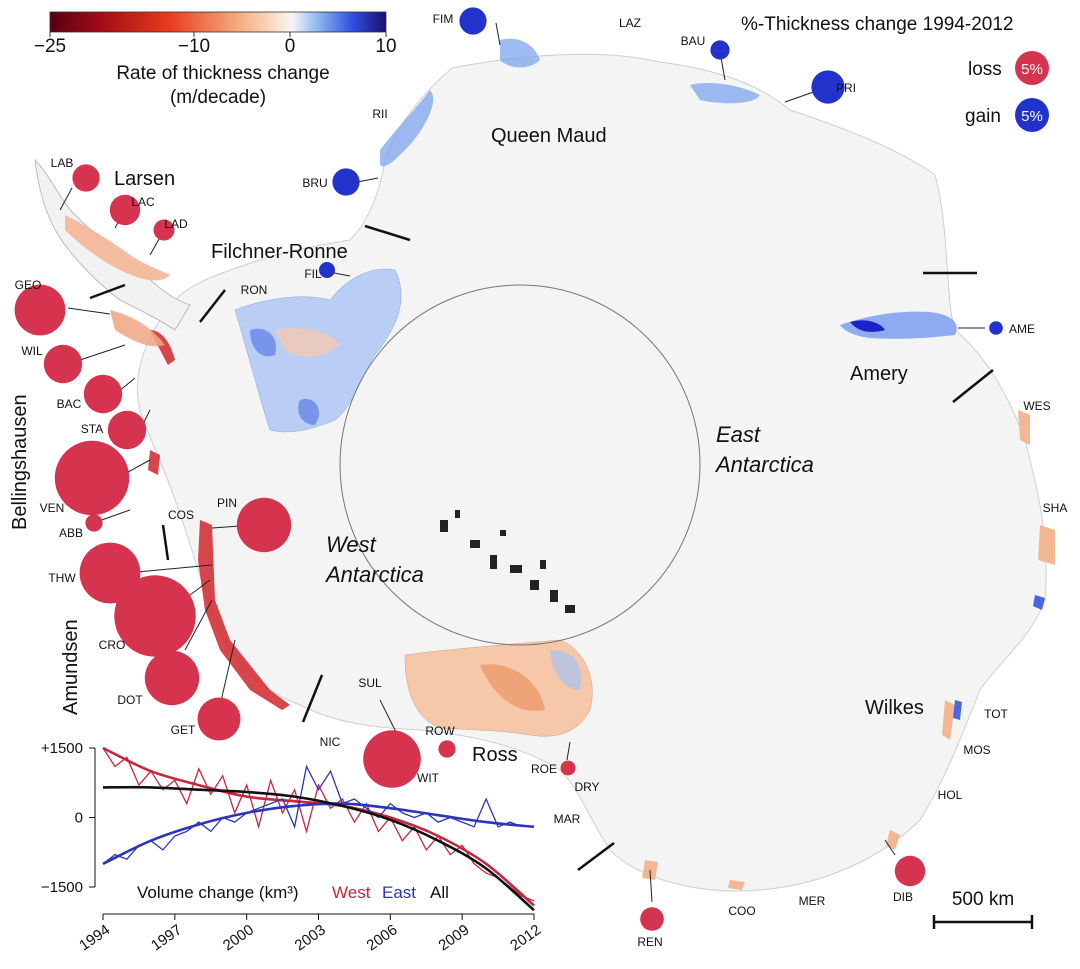  I want to click on subglacial-features, so click(507, 561).